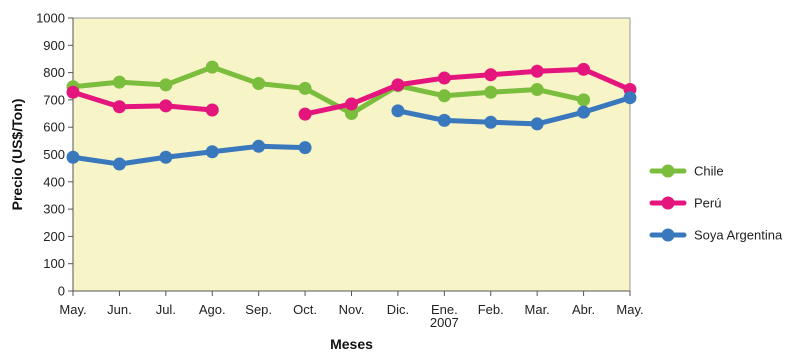 The image size is (811, 354). What do you see at coordinates (685, 203) in the screenshot?
I see `legend-item: Perú` at bounding box center [685, 203].